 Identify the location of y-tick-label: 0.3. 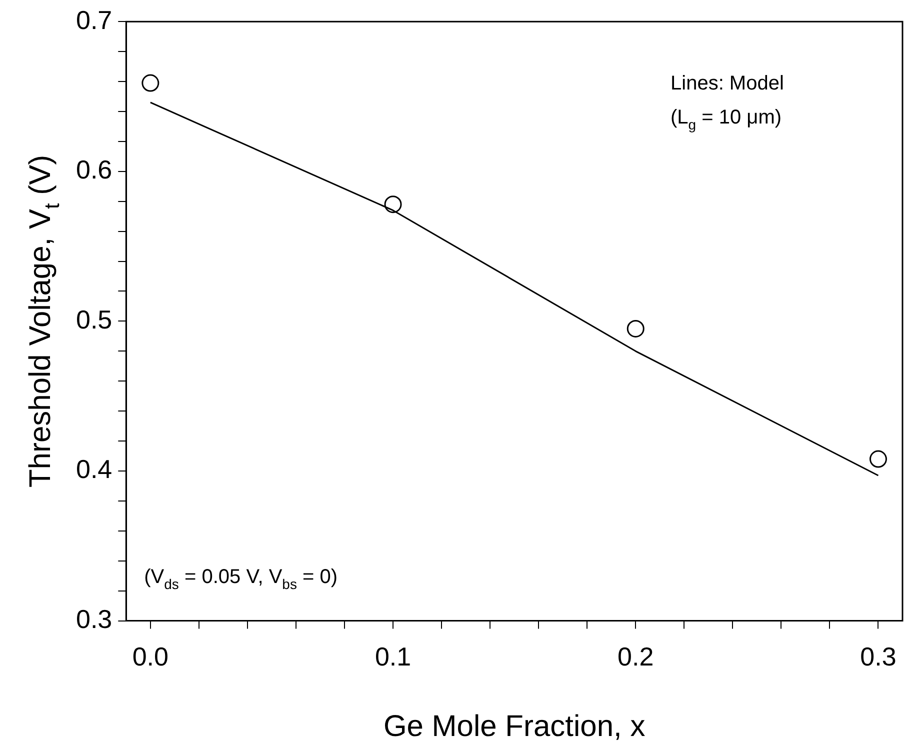
(94, 619).